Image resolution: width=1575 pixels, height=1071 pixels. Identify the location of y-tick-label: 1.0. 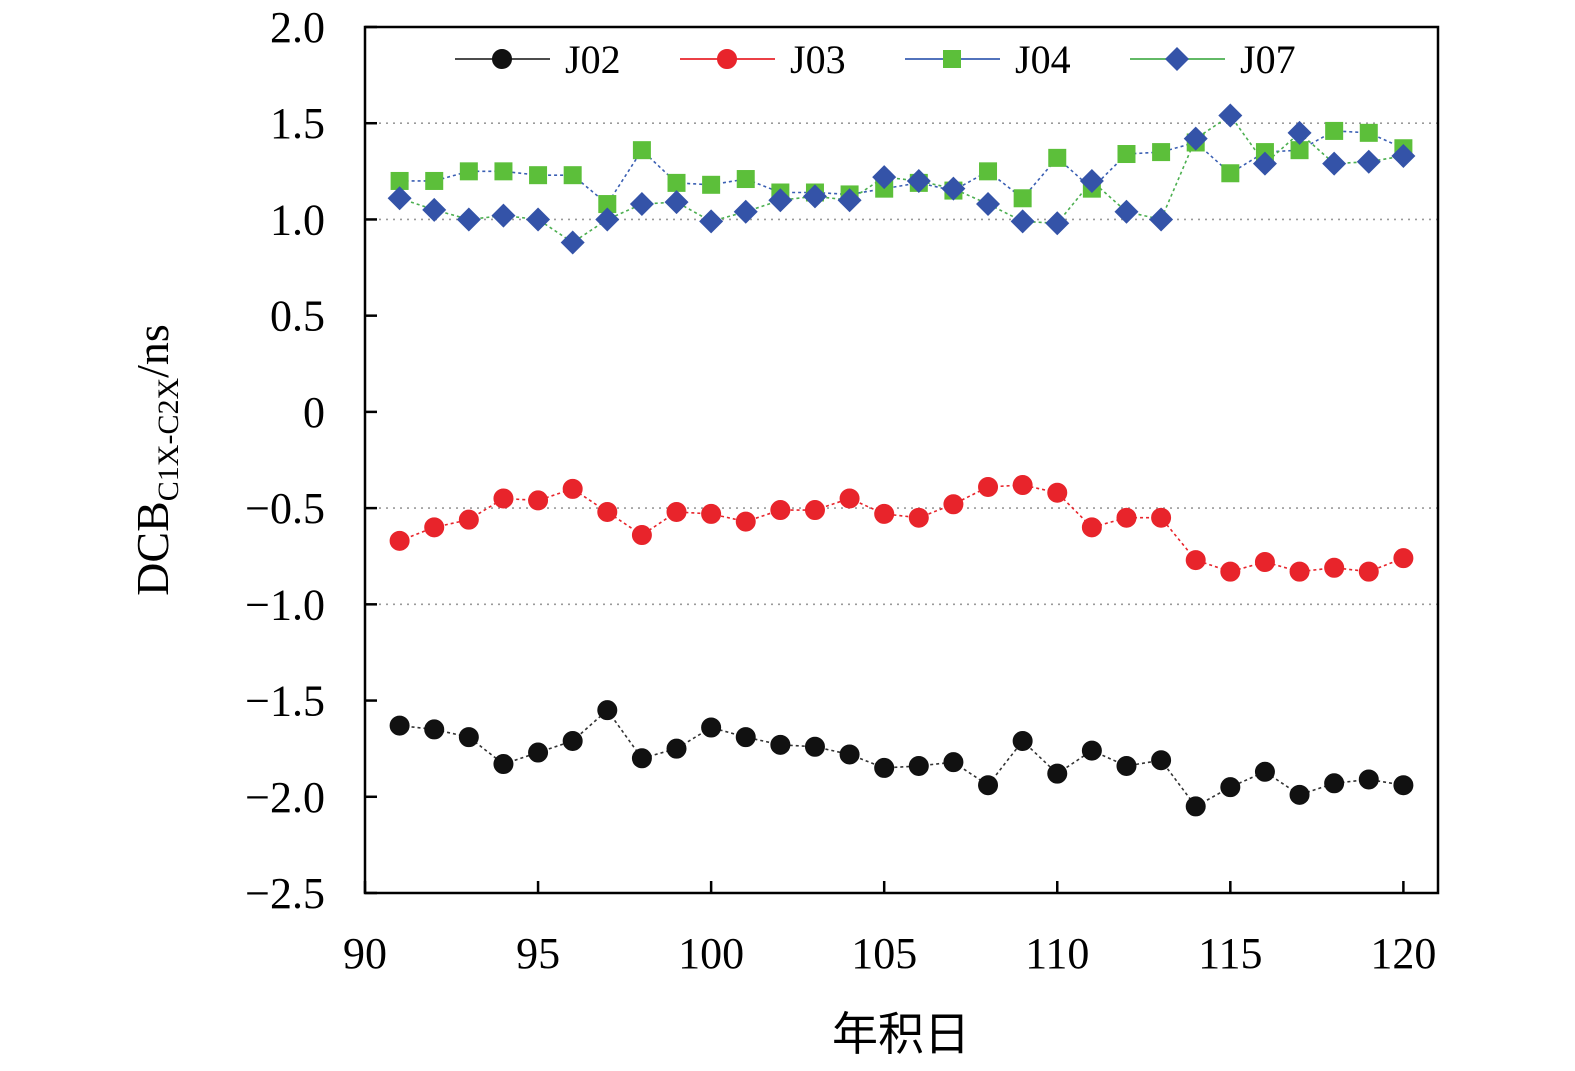
(297, 219).